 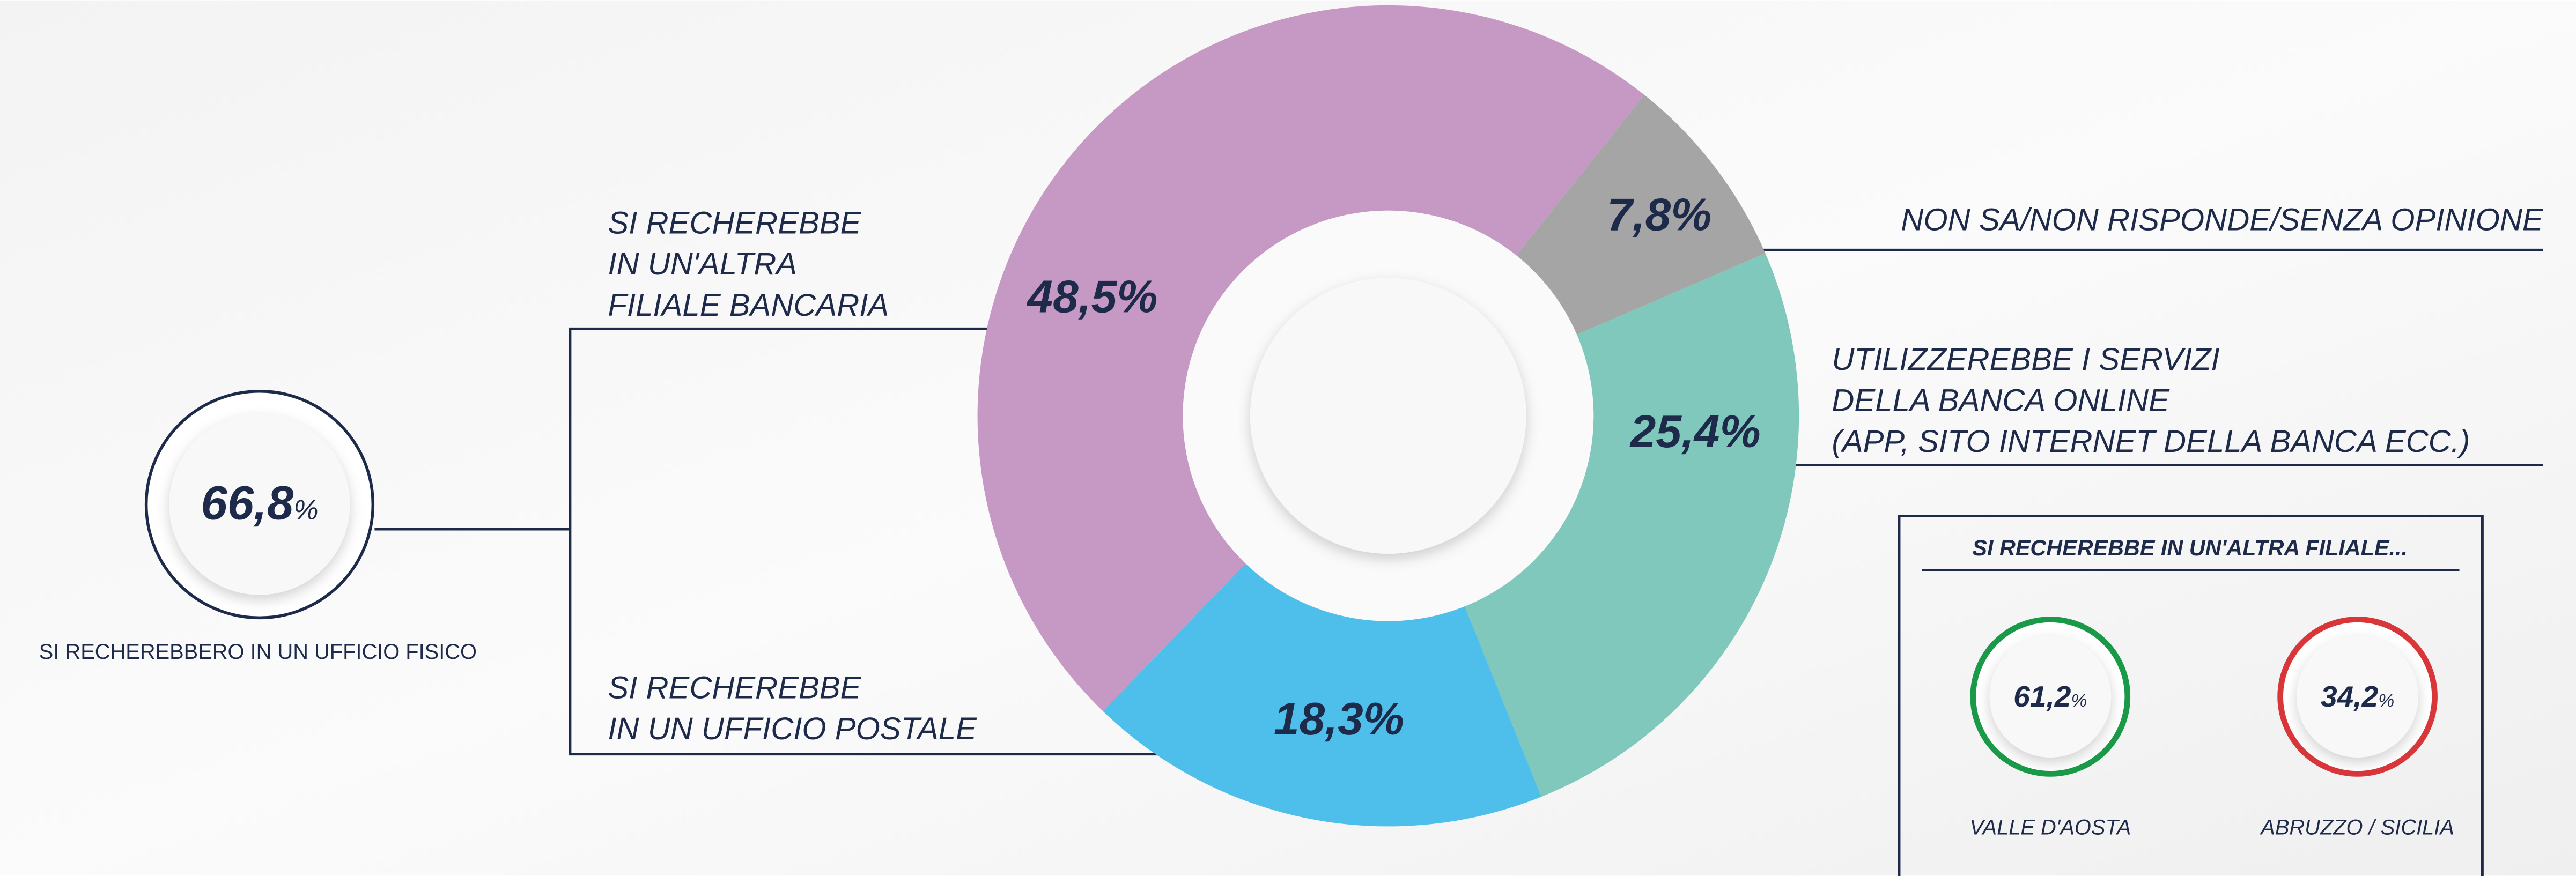 What do you see at coordinates (247, 504) in the screenshot?
I see `summary-number: 66,8` at bounding box center [247, 504].